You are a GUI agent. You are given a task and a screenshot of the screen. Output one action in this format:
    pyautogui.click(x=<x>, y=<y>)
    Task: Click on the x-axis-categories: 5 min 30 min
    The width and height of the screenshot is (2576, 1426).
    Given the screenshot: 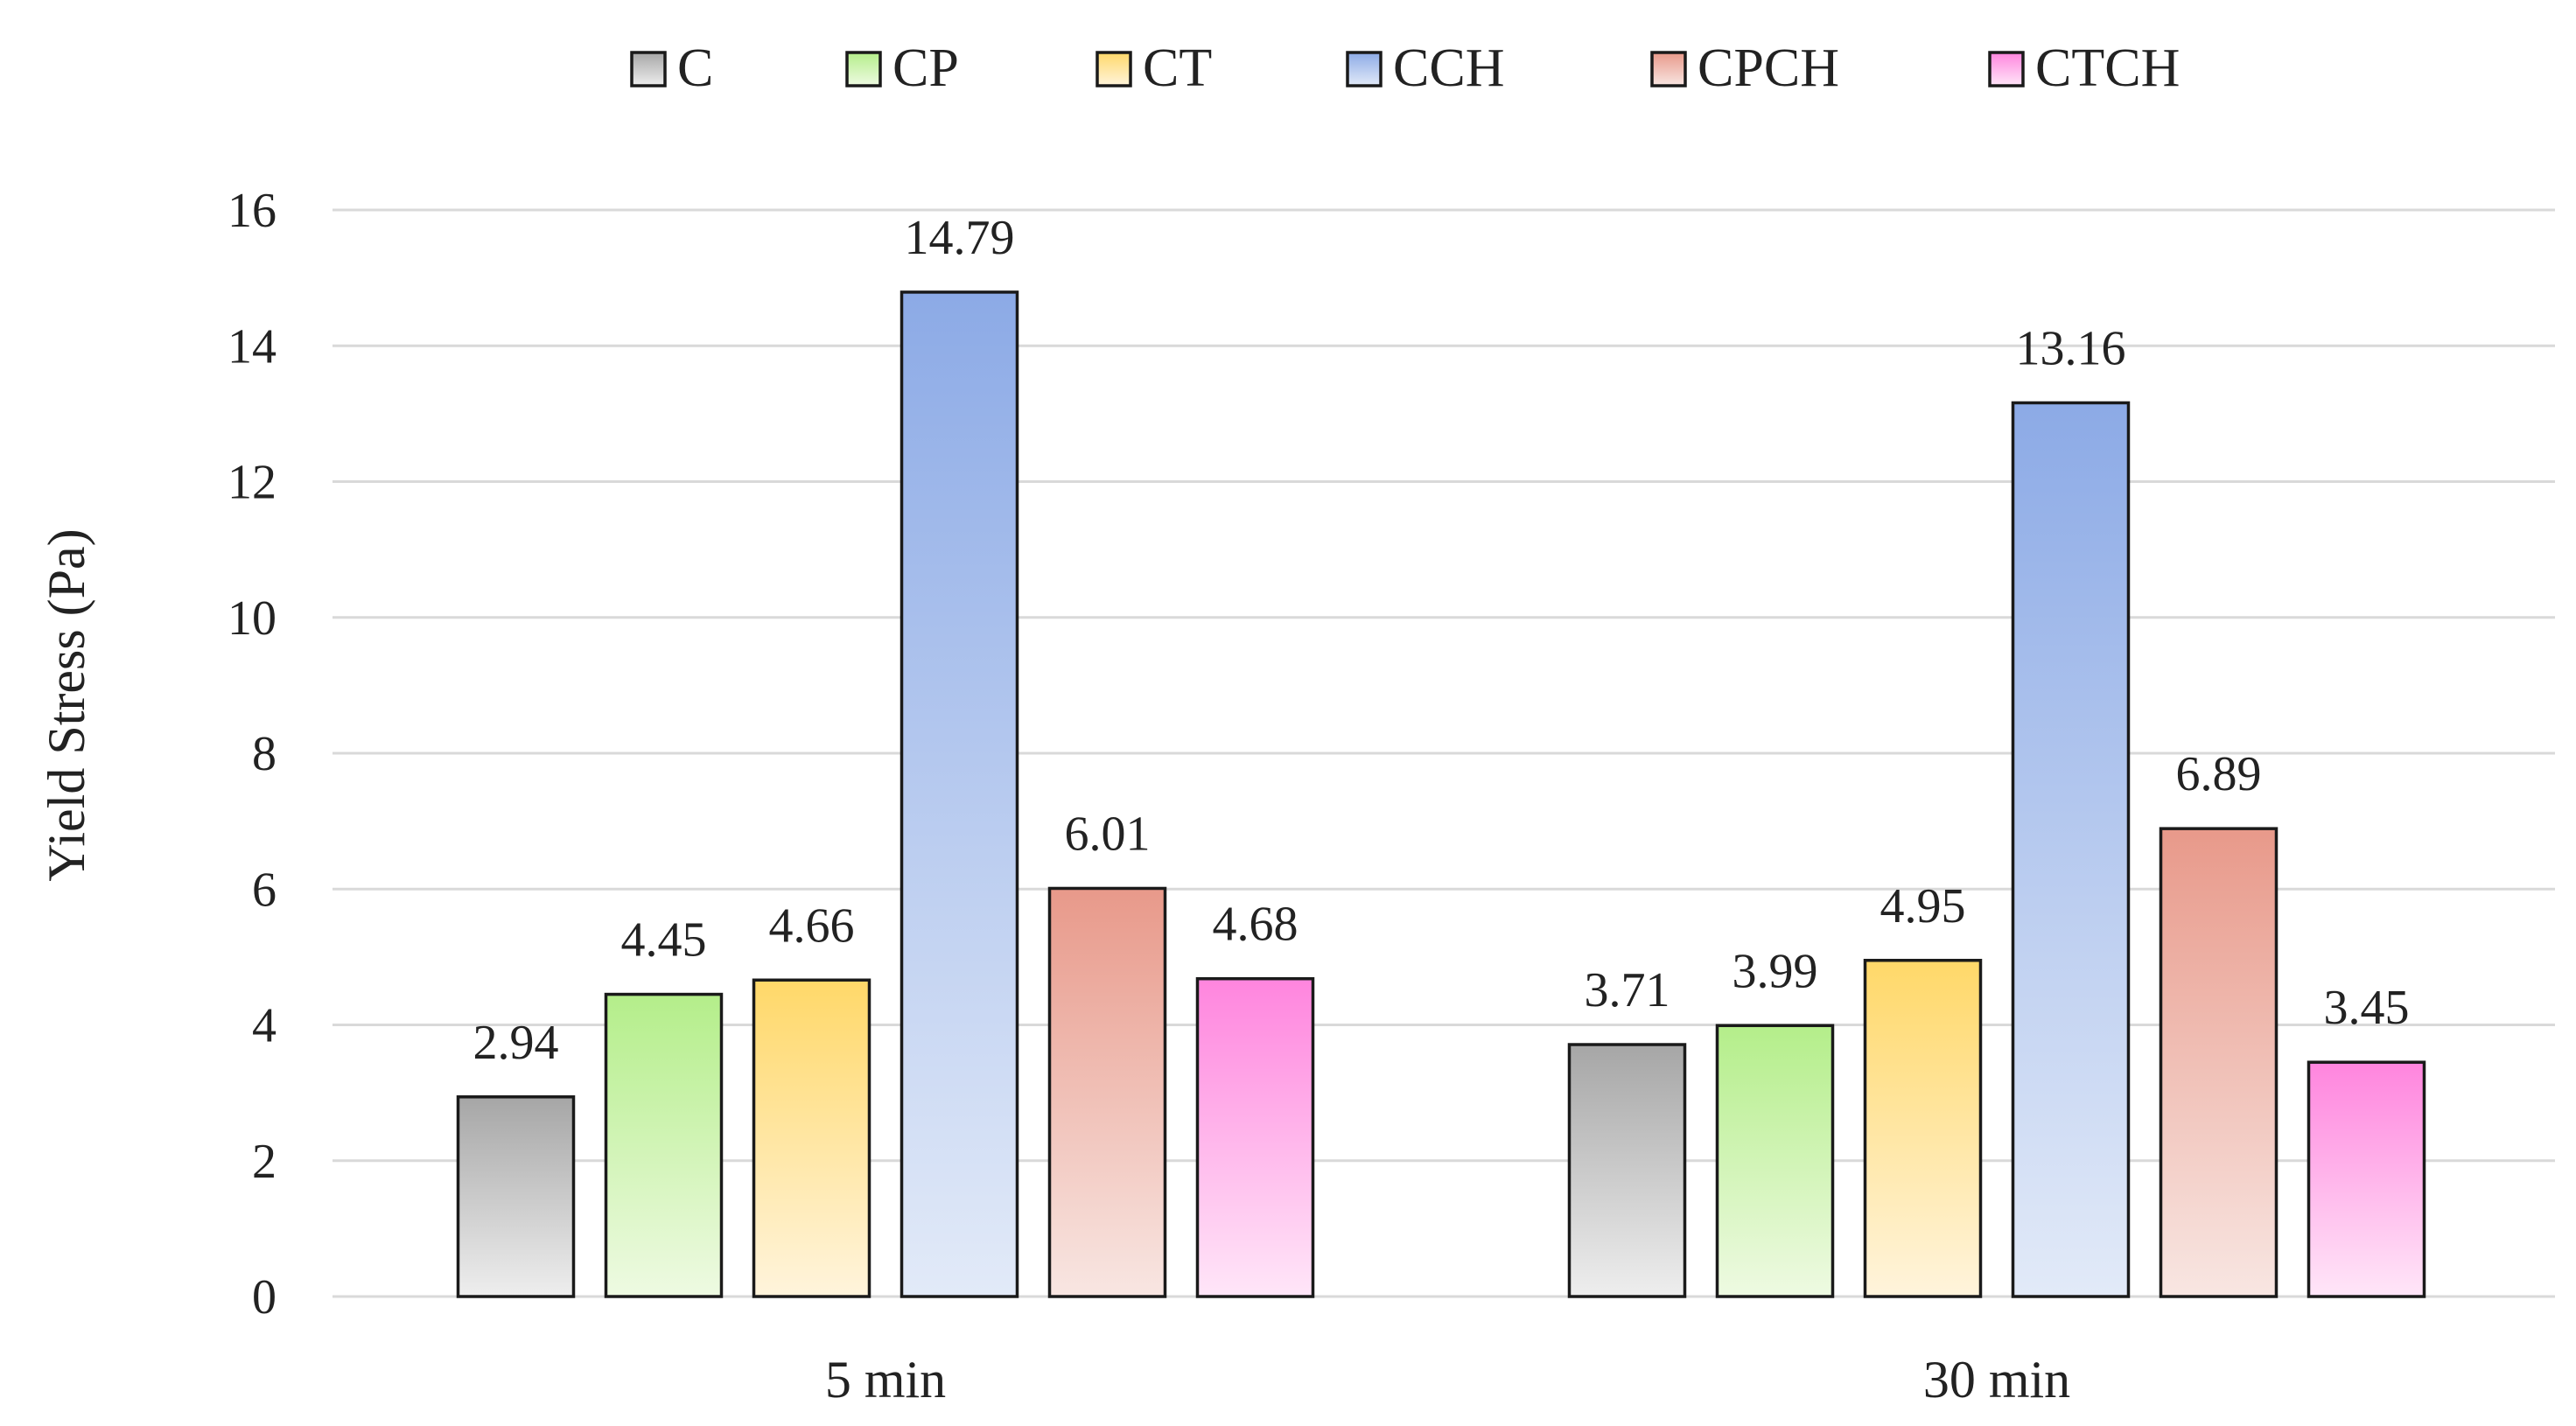 What is the action you would take?
    pyautogui.click(x=1447, y=1380)
    